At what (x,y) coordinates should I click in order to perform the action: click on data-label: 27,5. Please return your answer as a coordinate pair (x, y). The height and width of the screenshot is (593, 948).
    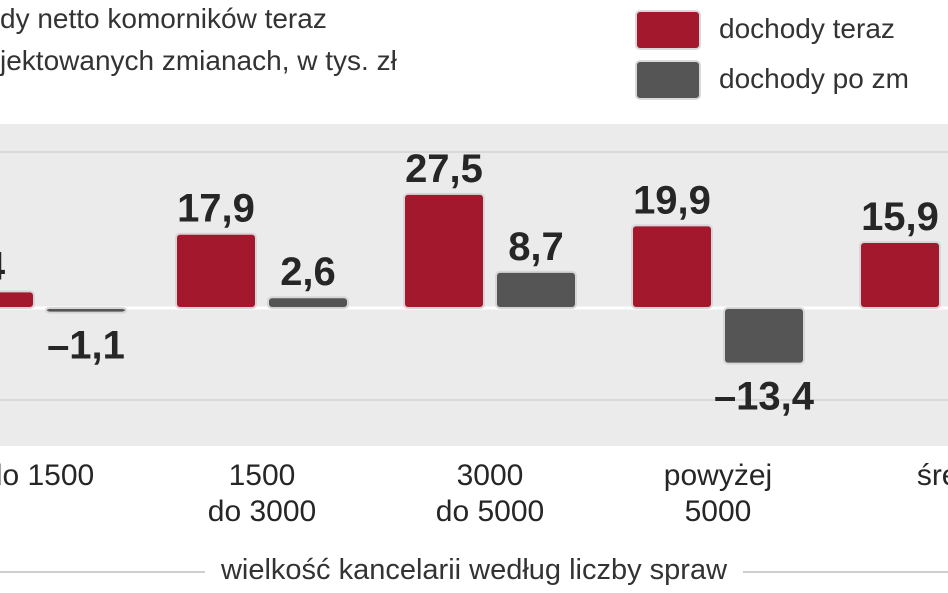
    Looking at the image, I should click on (444, 169).